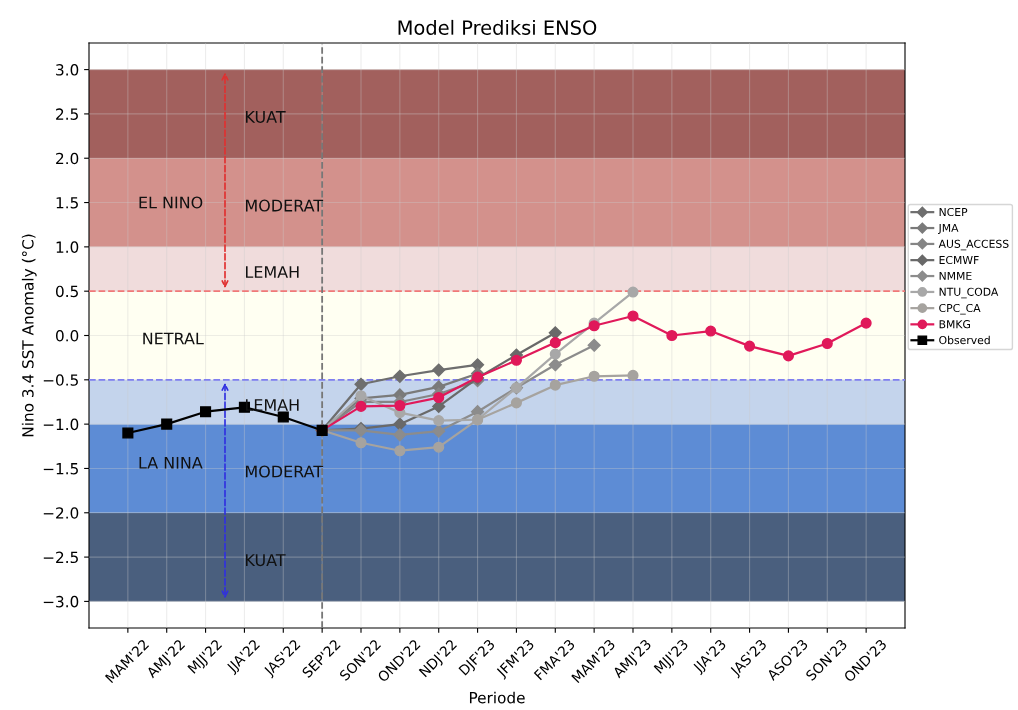 Image resolution: width=1018 pixels, height=710 pixels. I want to click on chart-title: Model Prediksi ENSO, so click(497, 27).